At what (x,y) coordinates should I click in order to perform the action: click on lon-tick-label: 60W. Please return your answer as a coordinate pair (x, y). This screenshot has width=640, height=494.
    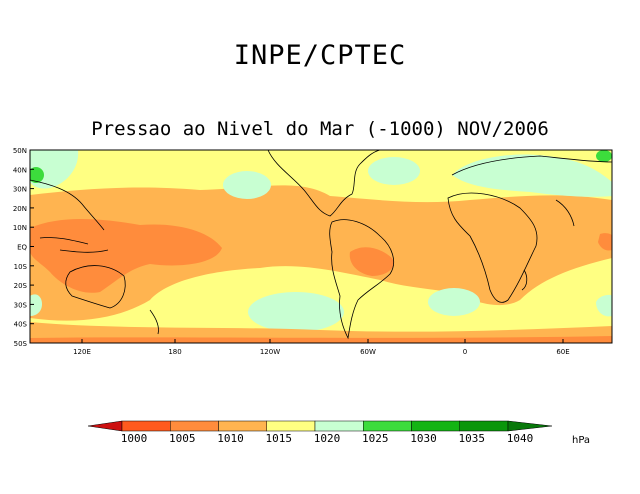
    Looking at the image, I should click on (368, 352).